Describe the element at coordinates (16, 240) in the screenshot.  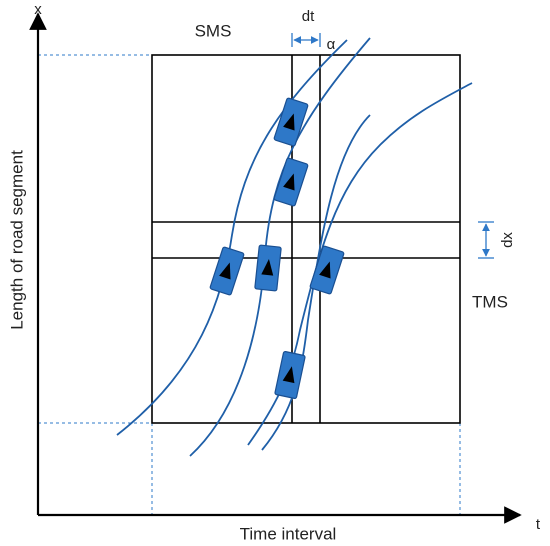
I see `y-axis-label: Length of road segment` at that location.